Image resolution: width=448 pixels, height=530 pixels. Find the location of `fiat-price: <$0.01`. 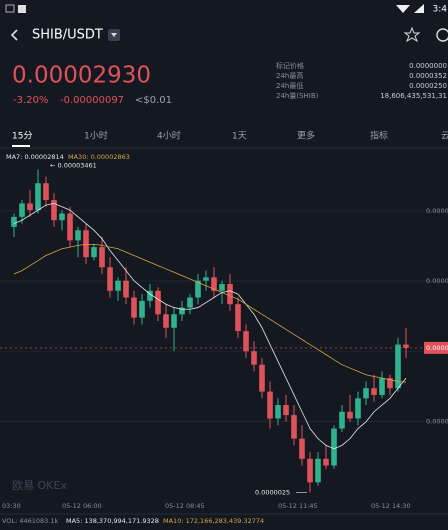

fiat-price: <$0.01 is located at coordinates (153, 100).